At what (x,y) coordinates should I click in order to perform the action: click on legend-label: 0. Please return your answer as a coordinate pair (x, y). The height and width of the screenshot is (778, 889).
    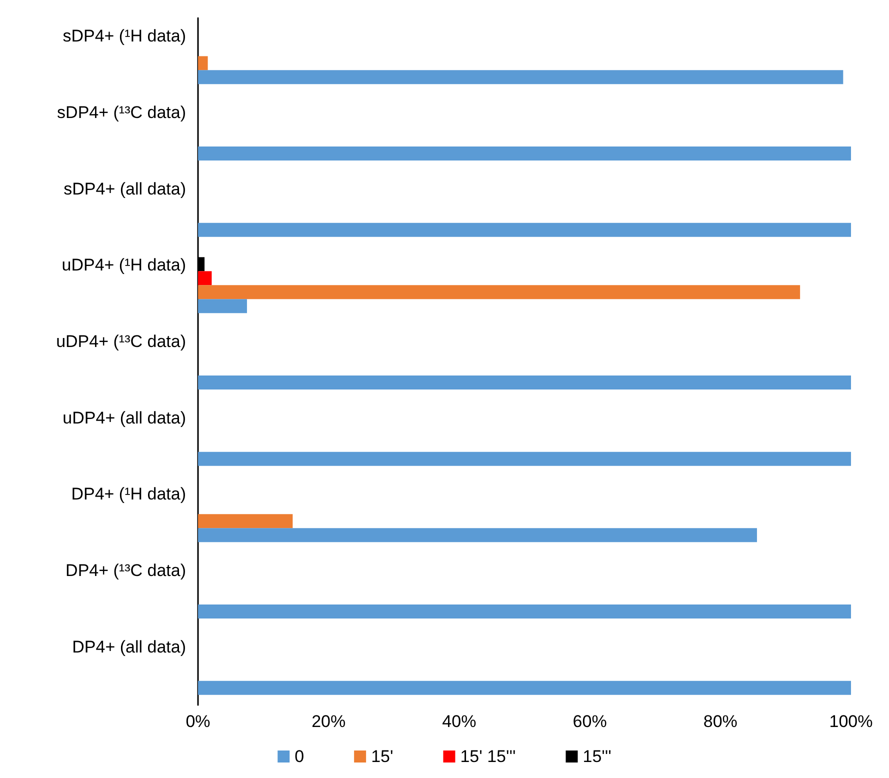
    Looking at the image, I should click on (299, 756).